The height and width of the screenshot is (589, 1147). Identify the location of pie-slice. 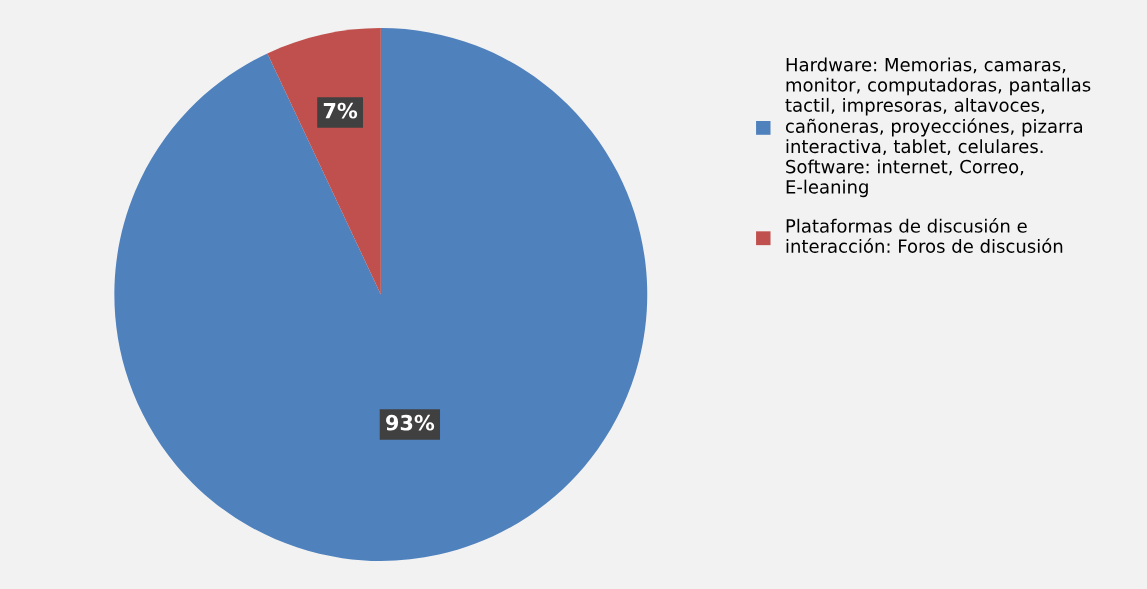
(324, 161).